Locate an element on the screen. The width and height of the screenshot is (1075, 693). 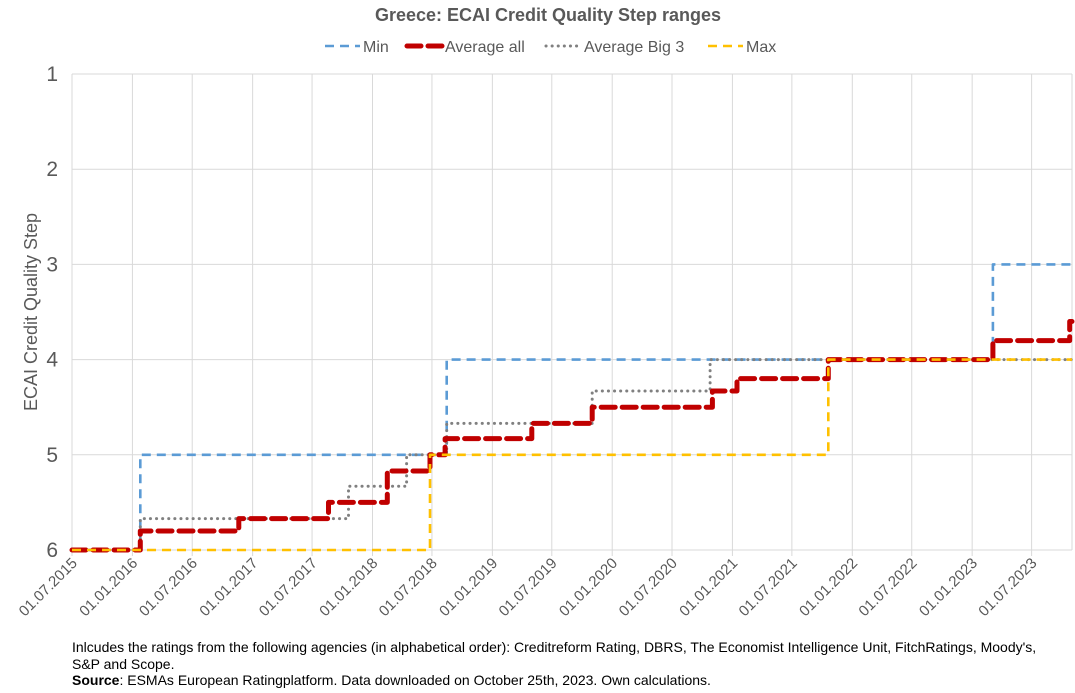
y-tick-label: 6 is located at coordinates (52, 550).